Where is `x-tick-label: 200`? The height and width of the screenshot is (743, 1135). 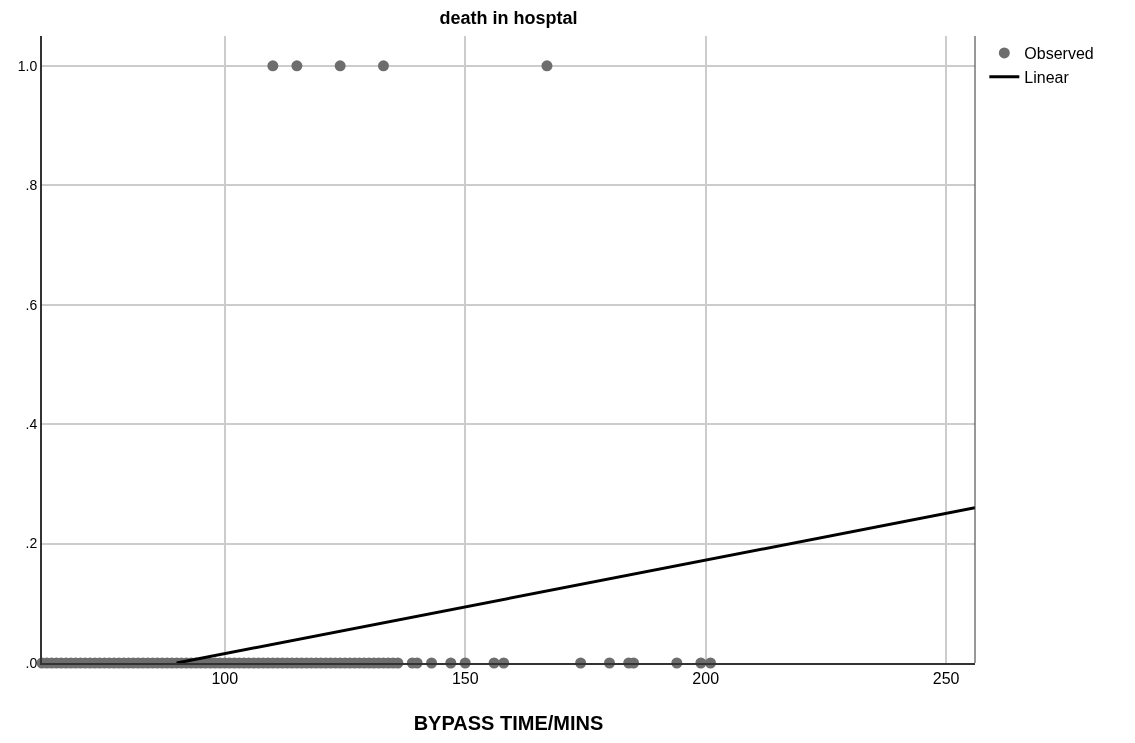
x-tick-label: 200 is located at coordinates (706, 679).